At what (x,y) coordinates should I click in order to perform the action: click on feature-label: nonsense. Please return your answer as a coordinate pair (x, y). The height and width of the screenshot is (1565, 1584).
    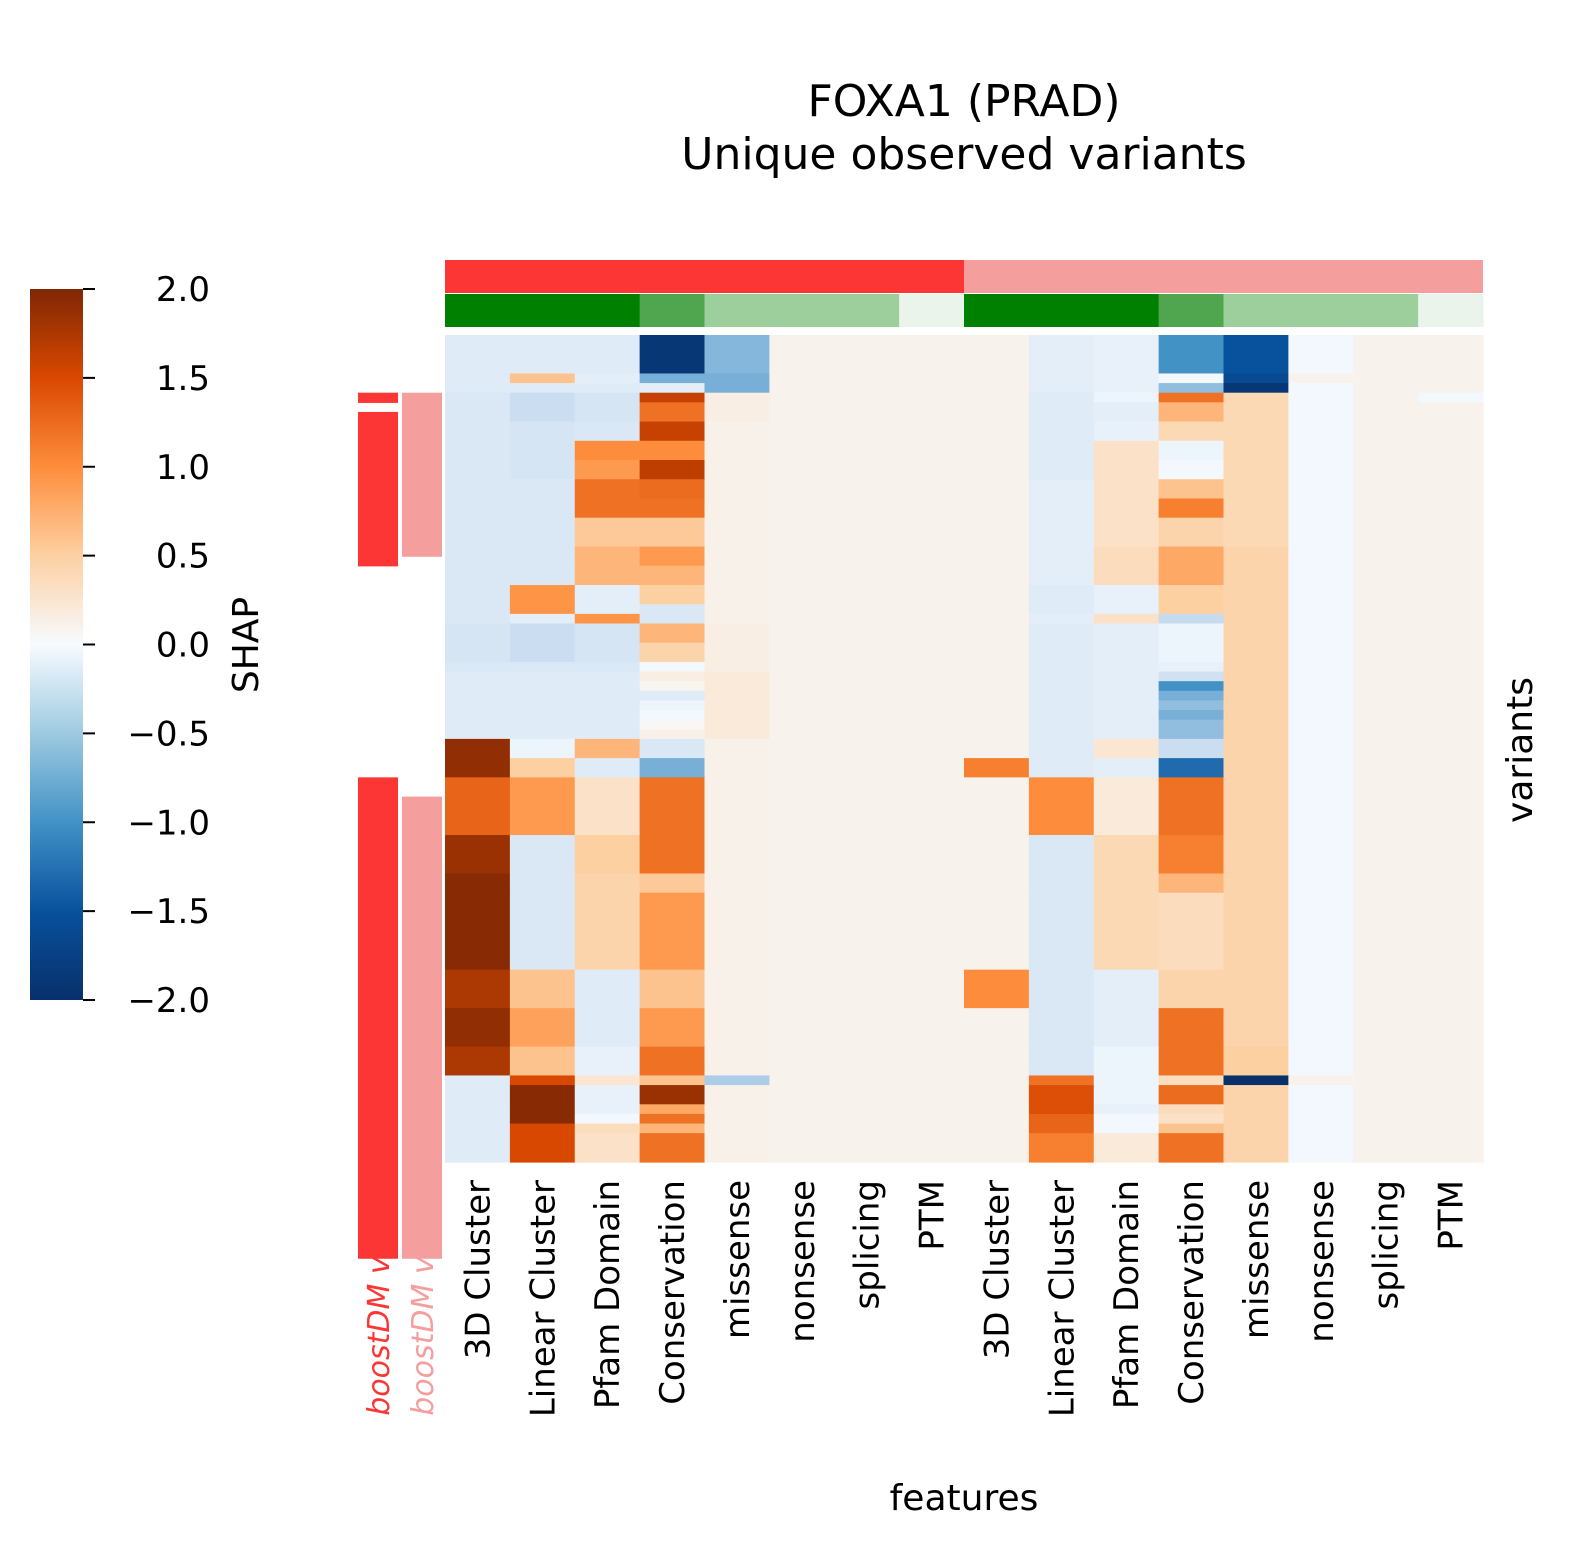
    Looking at the image, I should click on (1322, 1261).